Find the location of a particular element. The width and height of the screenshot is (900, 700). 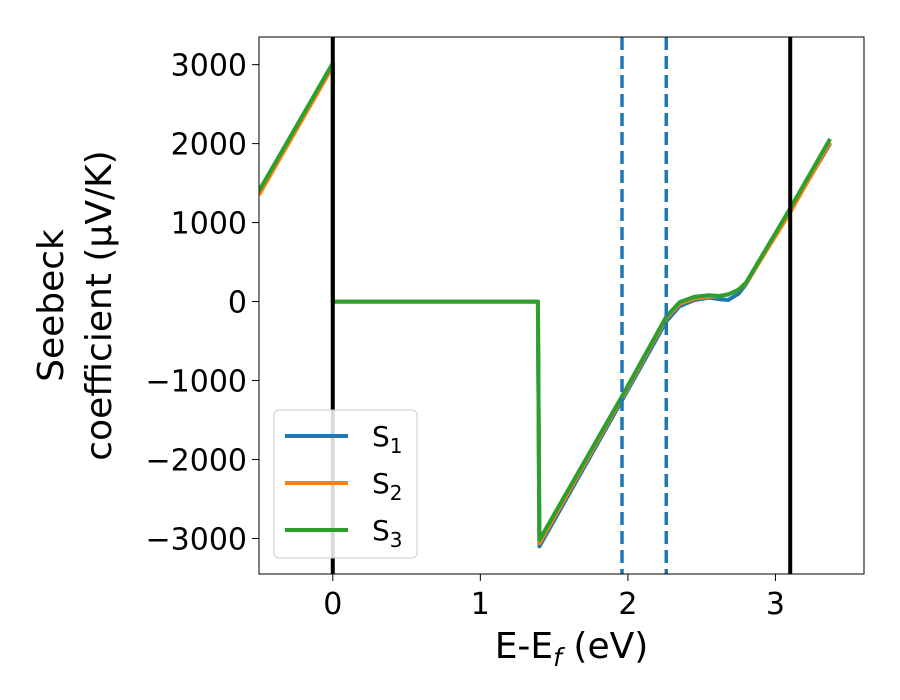

x-tick-label: 2 is located at coordinates (627, 604).